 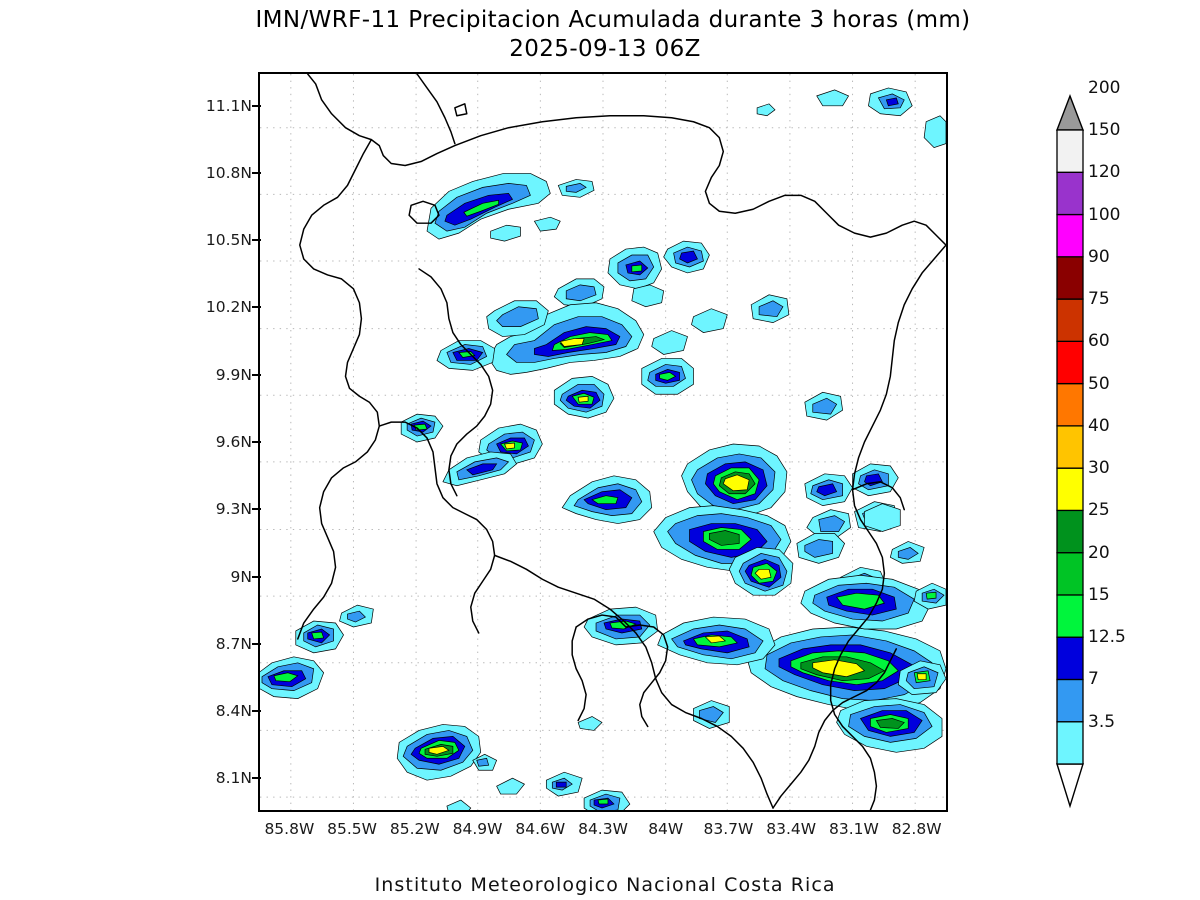 What do you see at coordinates (823, 406) in the screenshot?
I see `precip-cell-scatter-east-e` at bounding box center [823, 406].